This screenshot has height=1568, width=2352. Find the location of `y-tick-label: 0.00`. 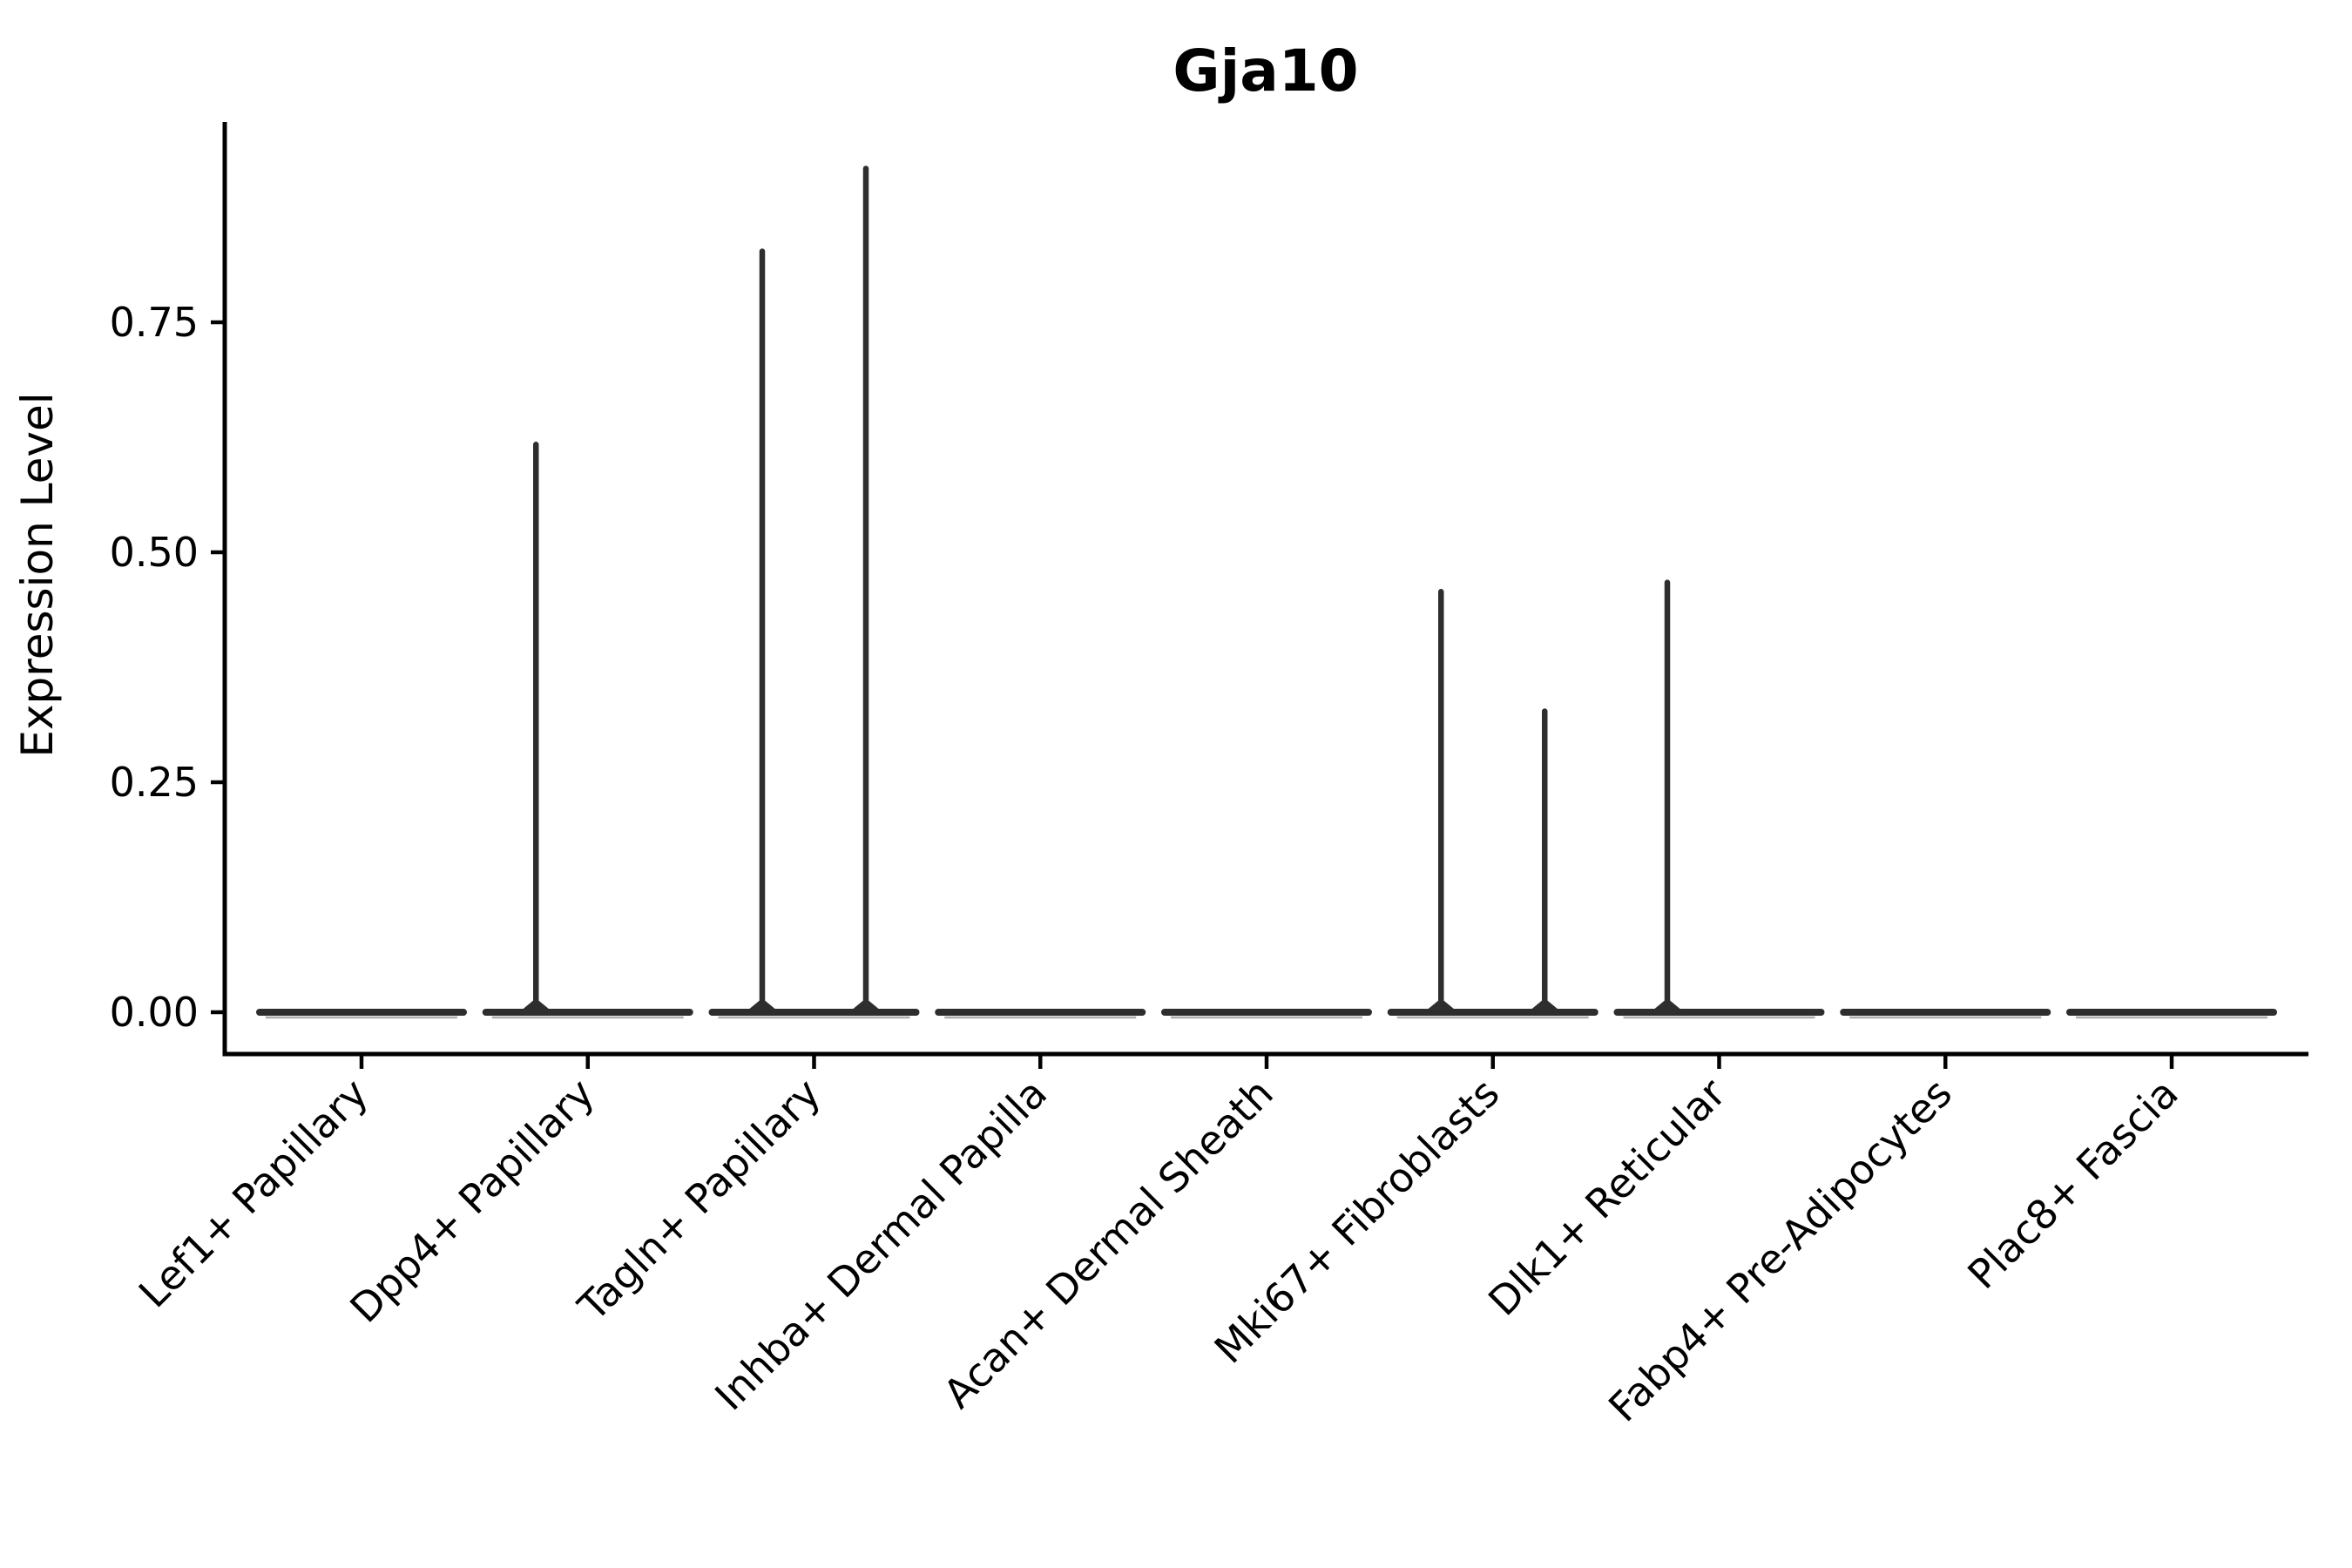

y-tick-label: 0.00 is located at coordinates (154, 1013).